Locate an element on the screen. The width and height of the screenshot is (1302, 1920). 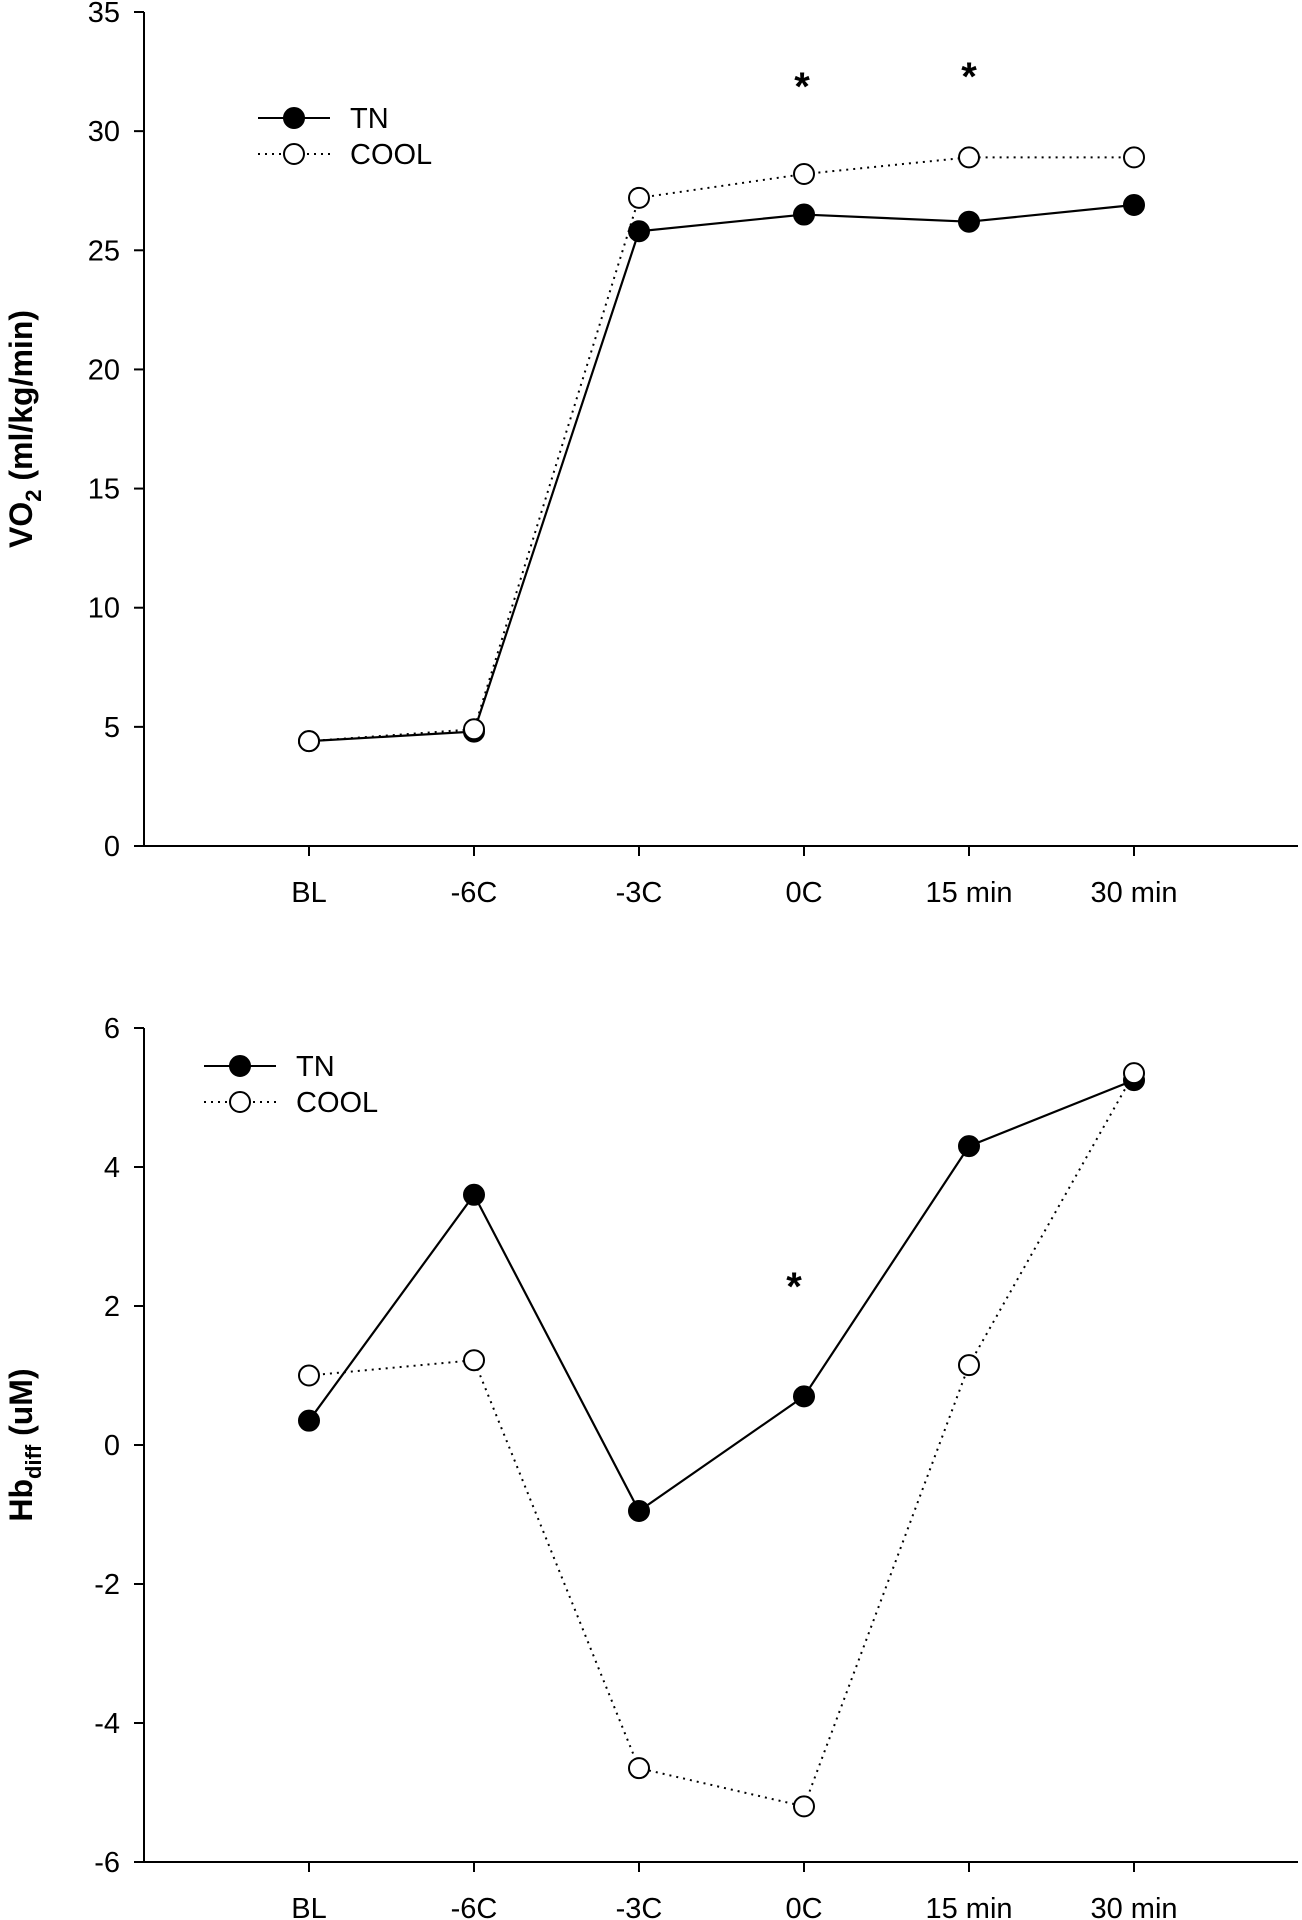
y-tick-label: -6 is located at coordinates (107, 1863).